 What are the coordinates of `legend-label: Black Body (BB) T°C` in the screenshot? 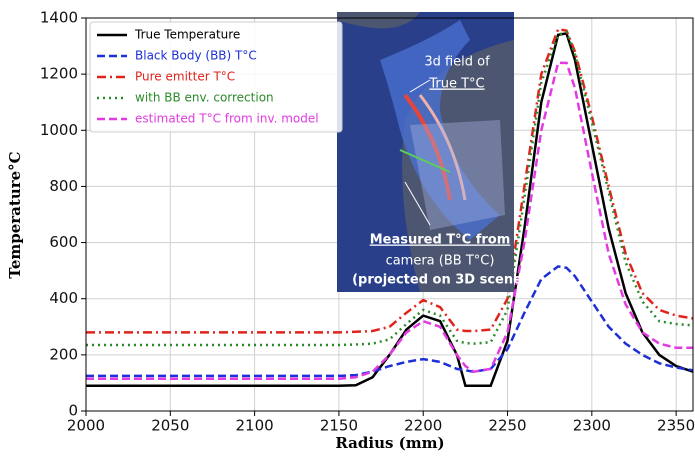 It's located at (196, 56).